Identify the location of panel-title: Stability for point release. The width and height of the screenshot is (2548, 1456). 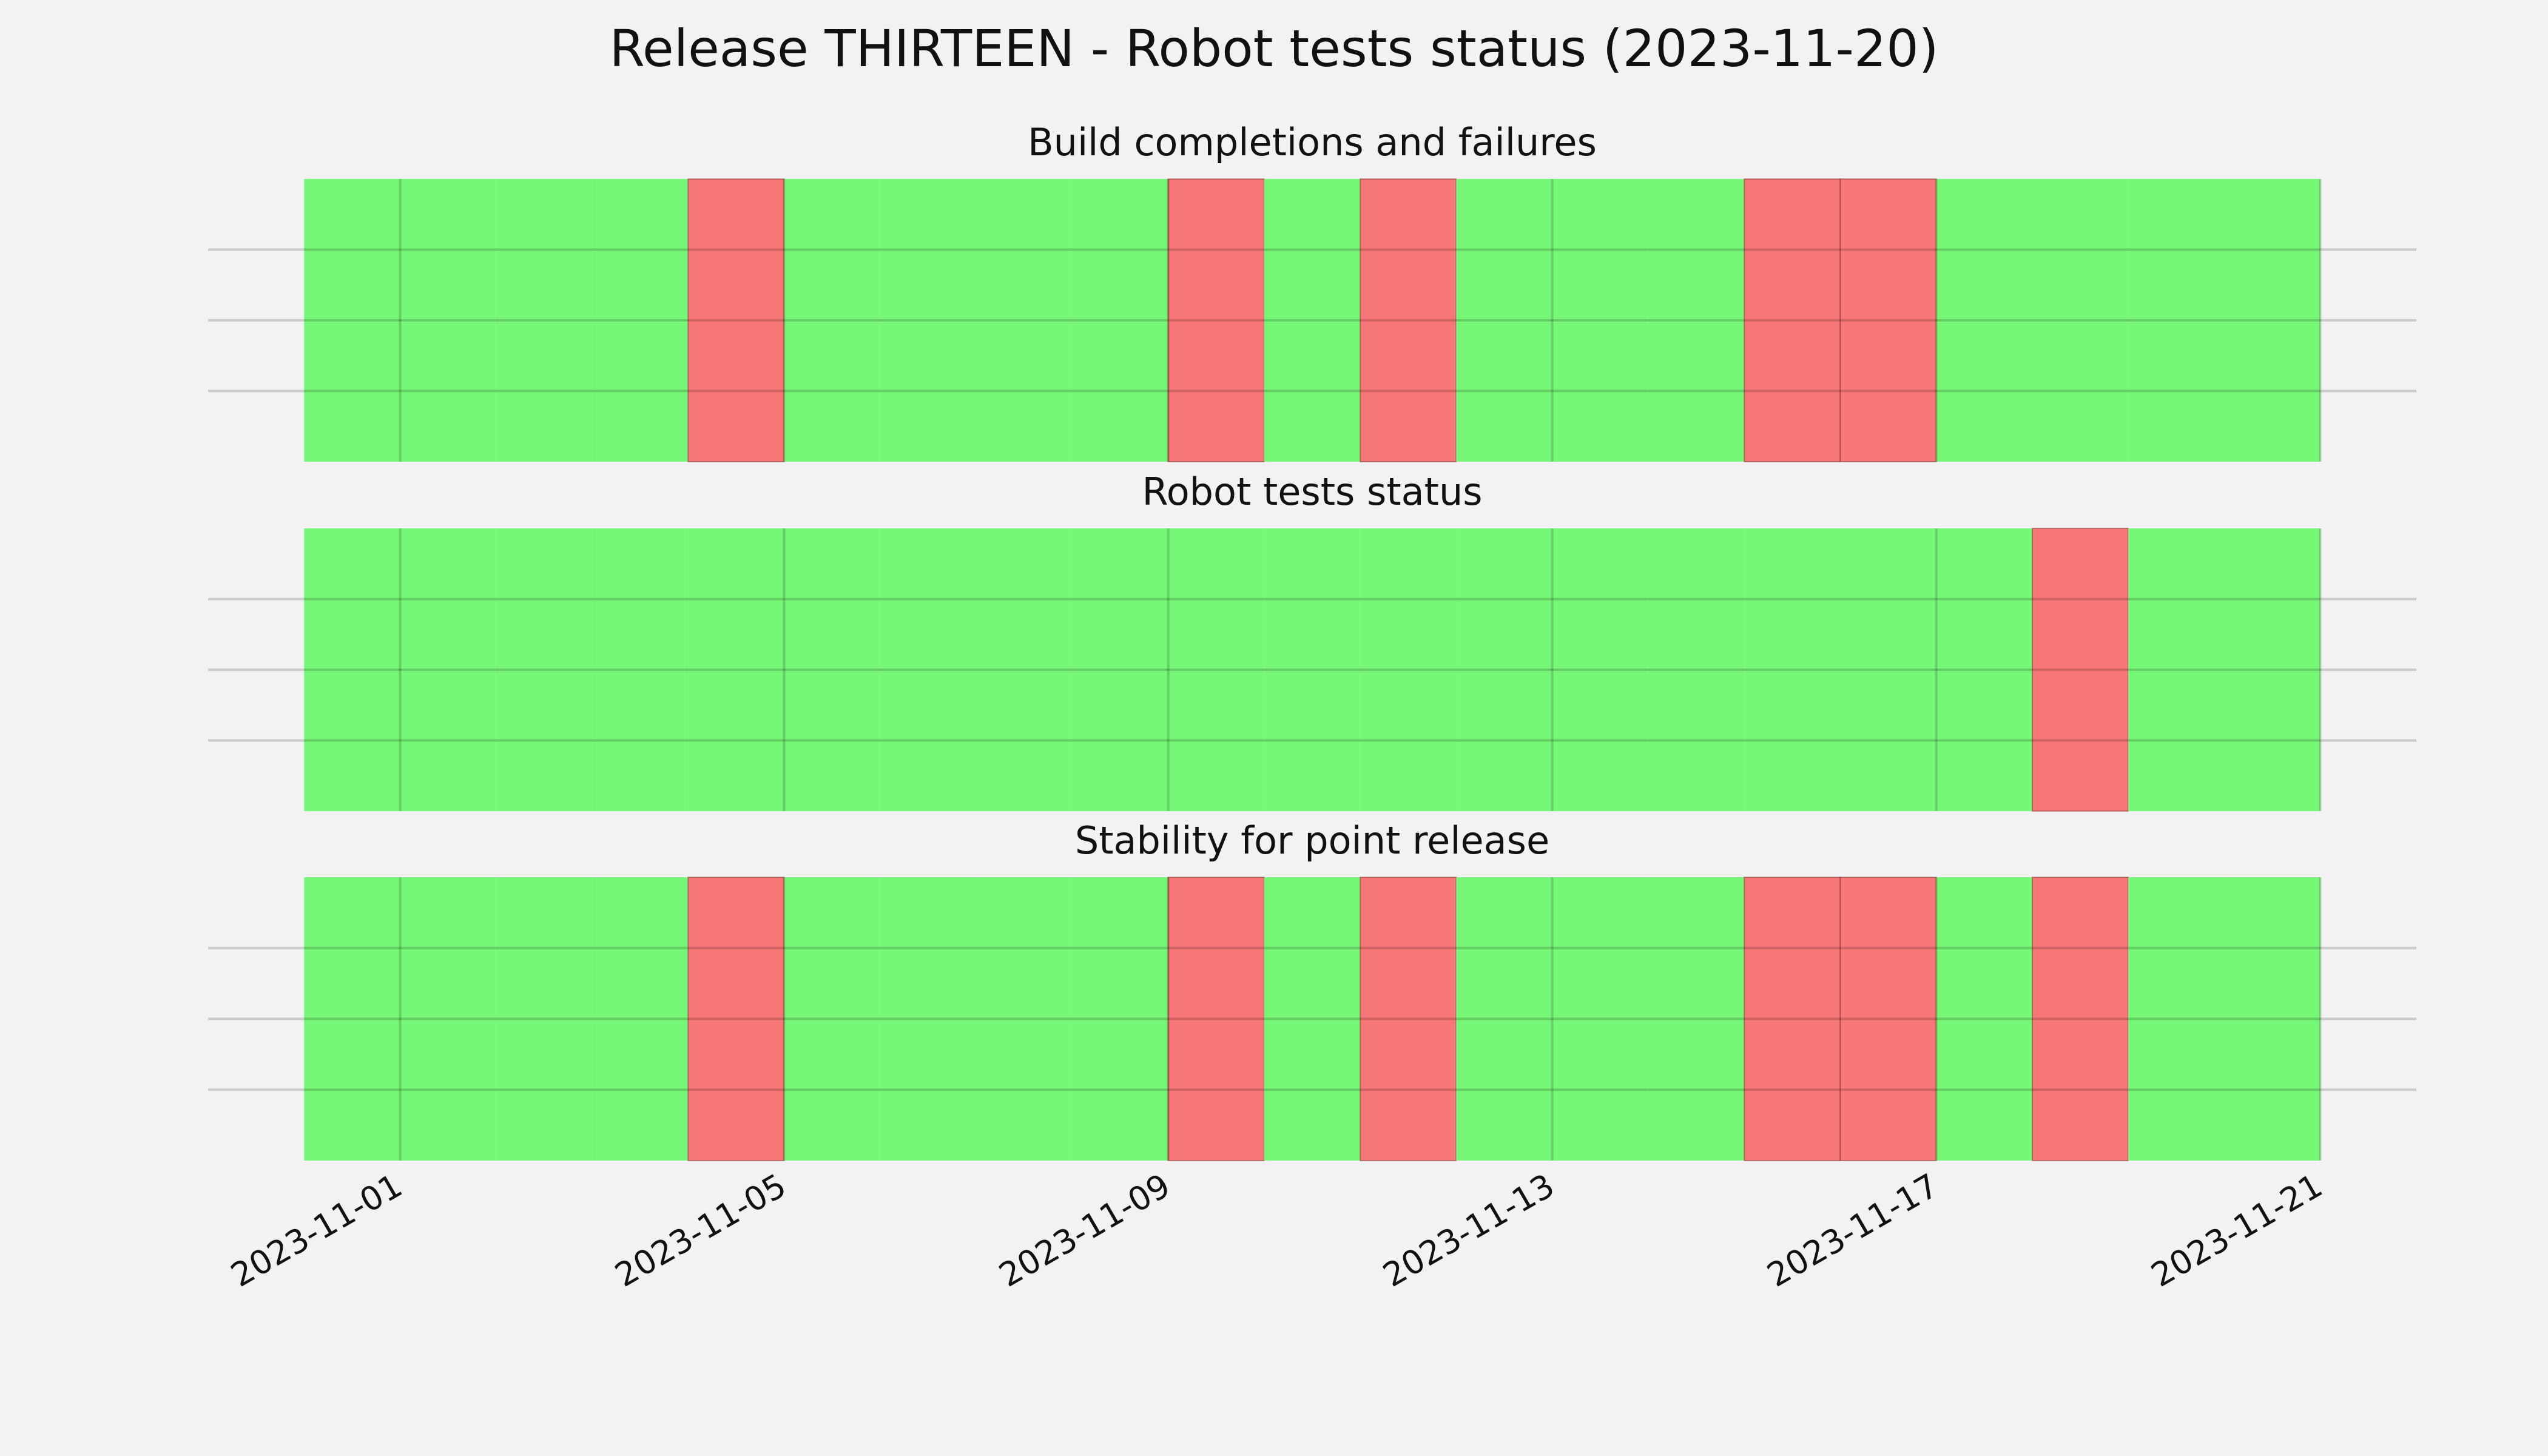
(1312, 840).